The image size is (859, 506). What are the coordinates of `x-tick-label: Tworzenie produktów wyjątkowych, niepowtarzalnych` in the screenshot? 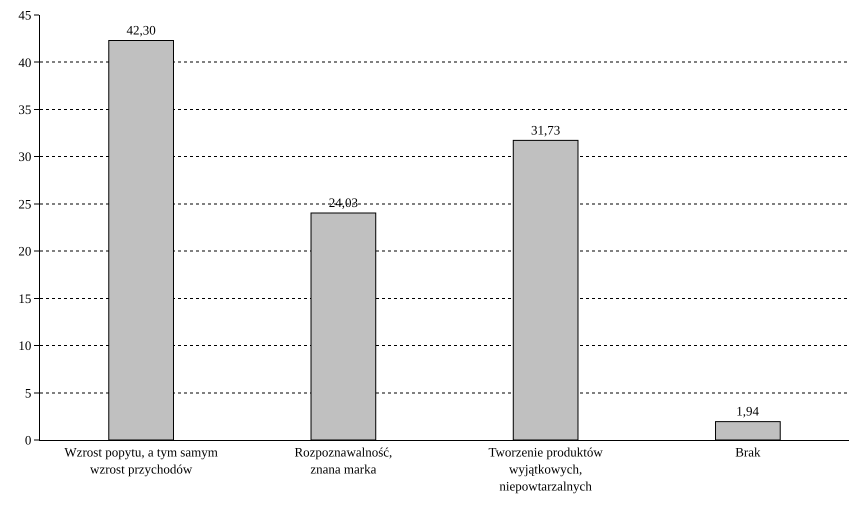 It's located at (546, 469).